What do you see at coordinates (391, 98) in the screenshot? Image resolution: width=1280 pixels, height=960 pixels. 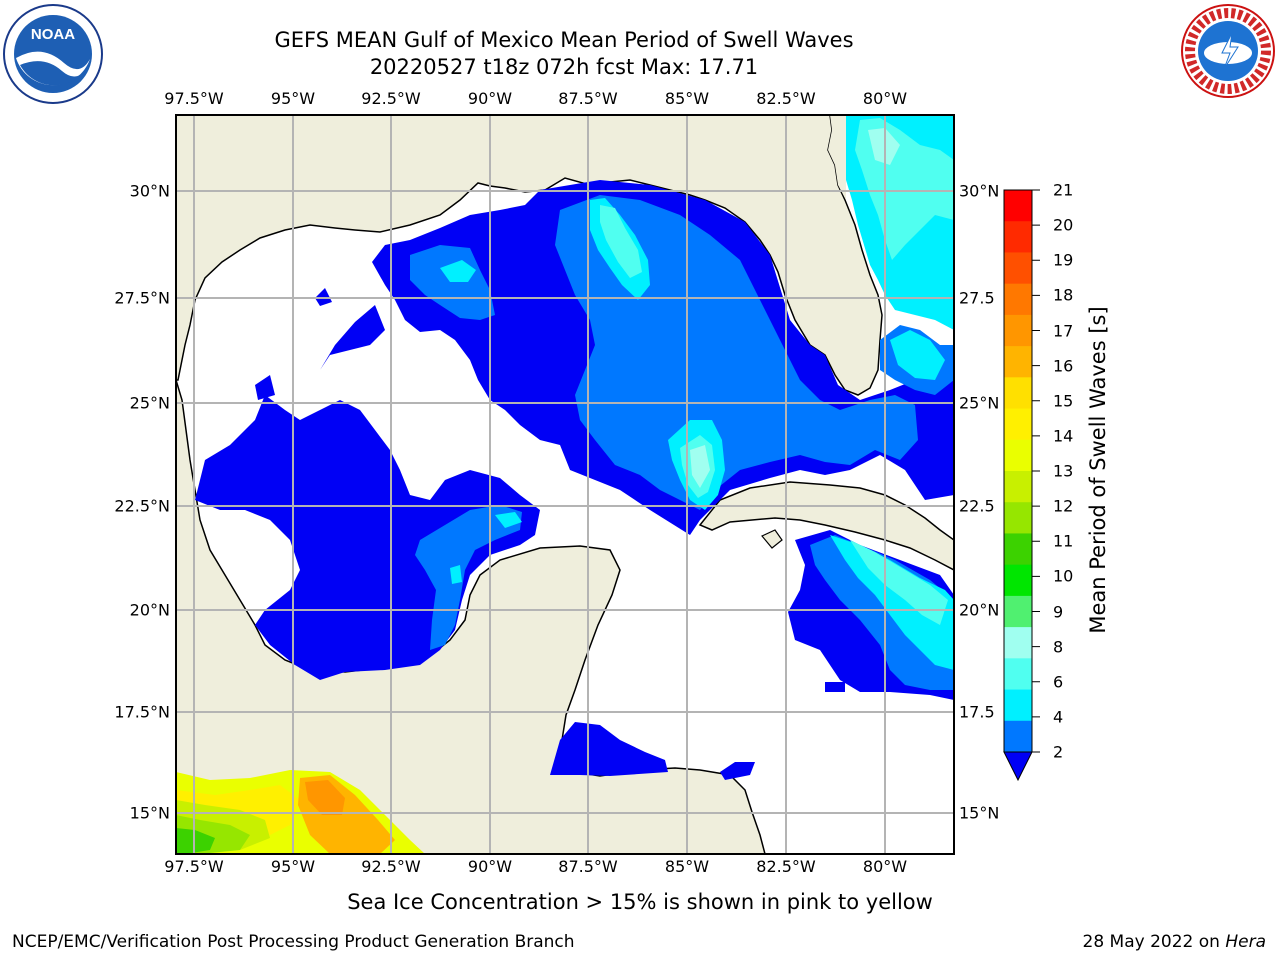 I see `lon-label-top: 92.5°W` at bounding box center [391, 98].